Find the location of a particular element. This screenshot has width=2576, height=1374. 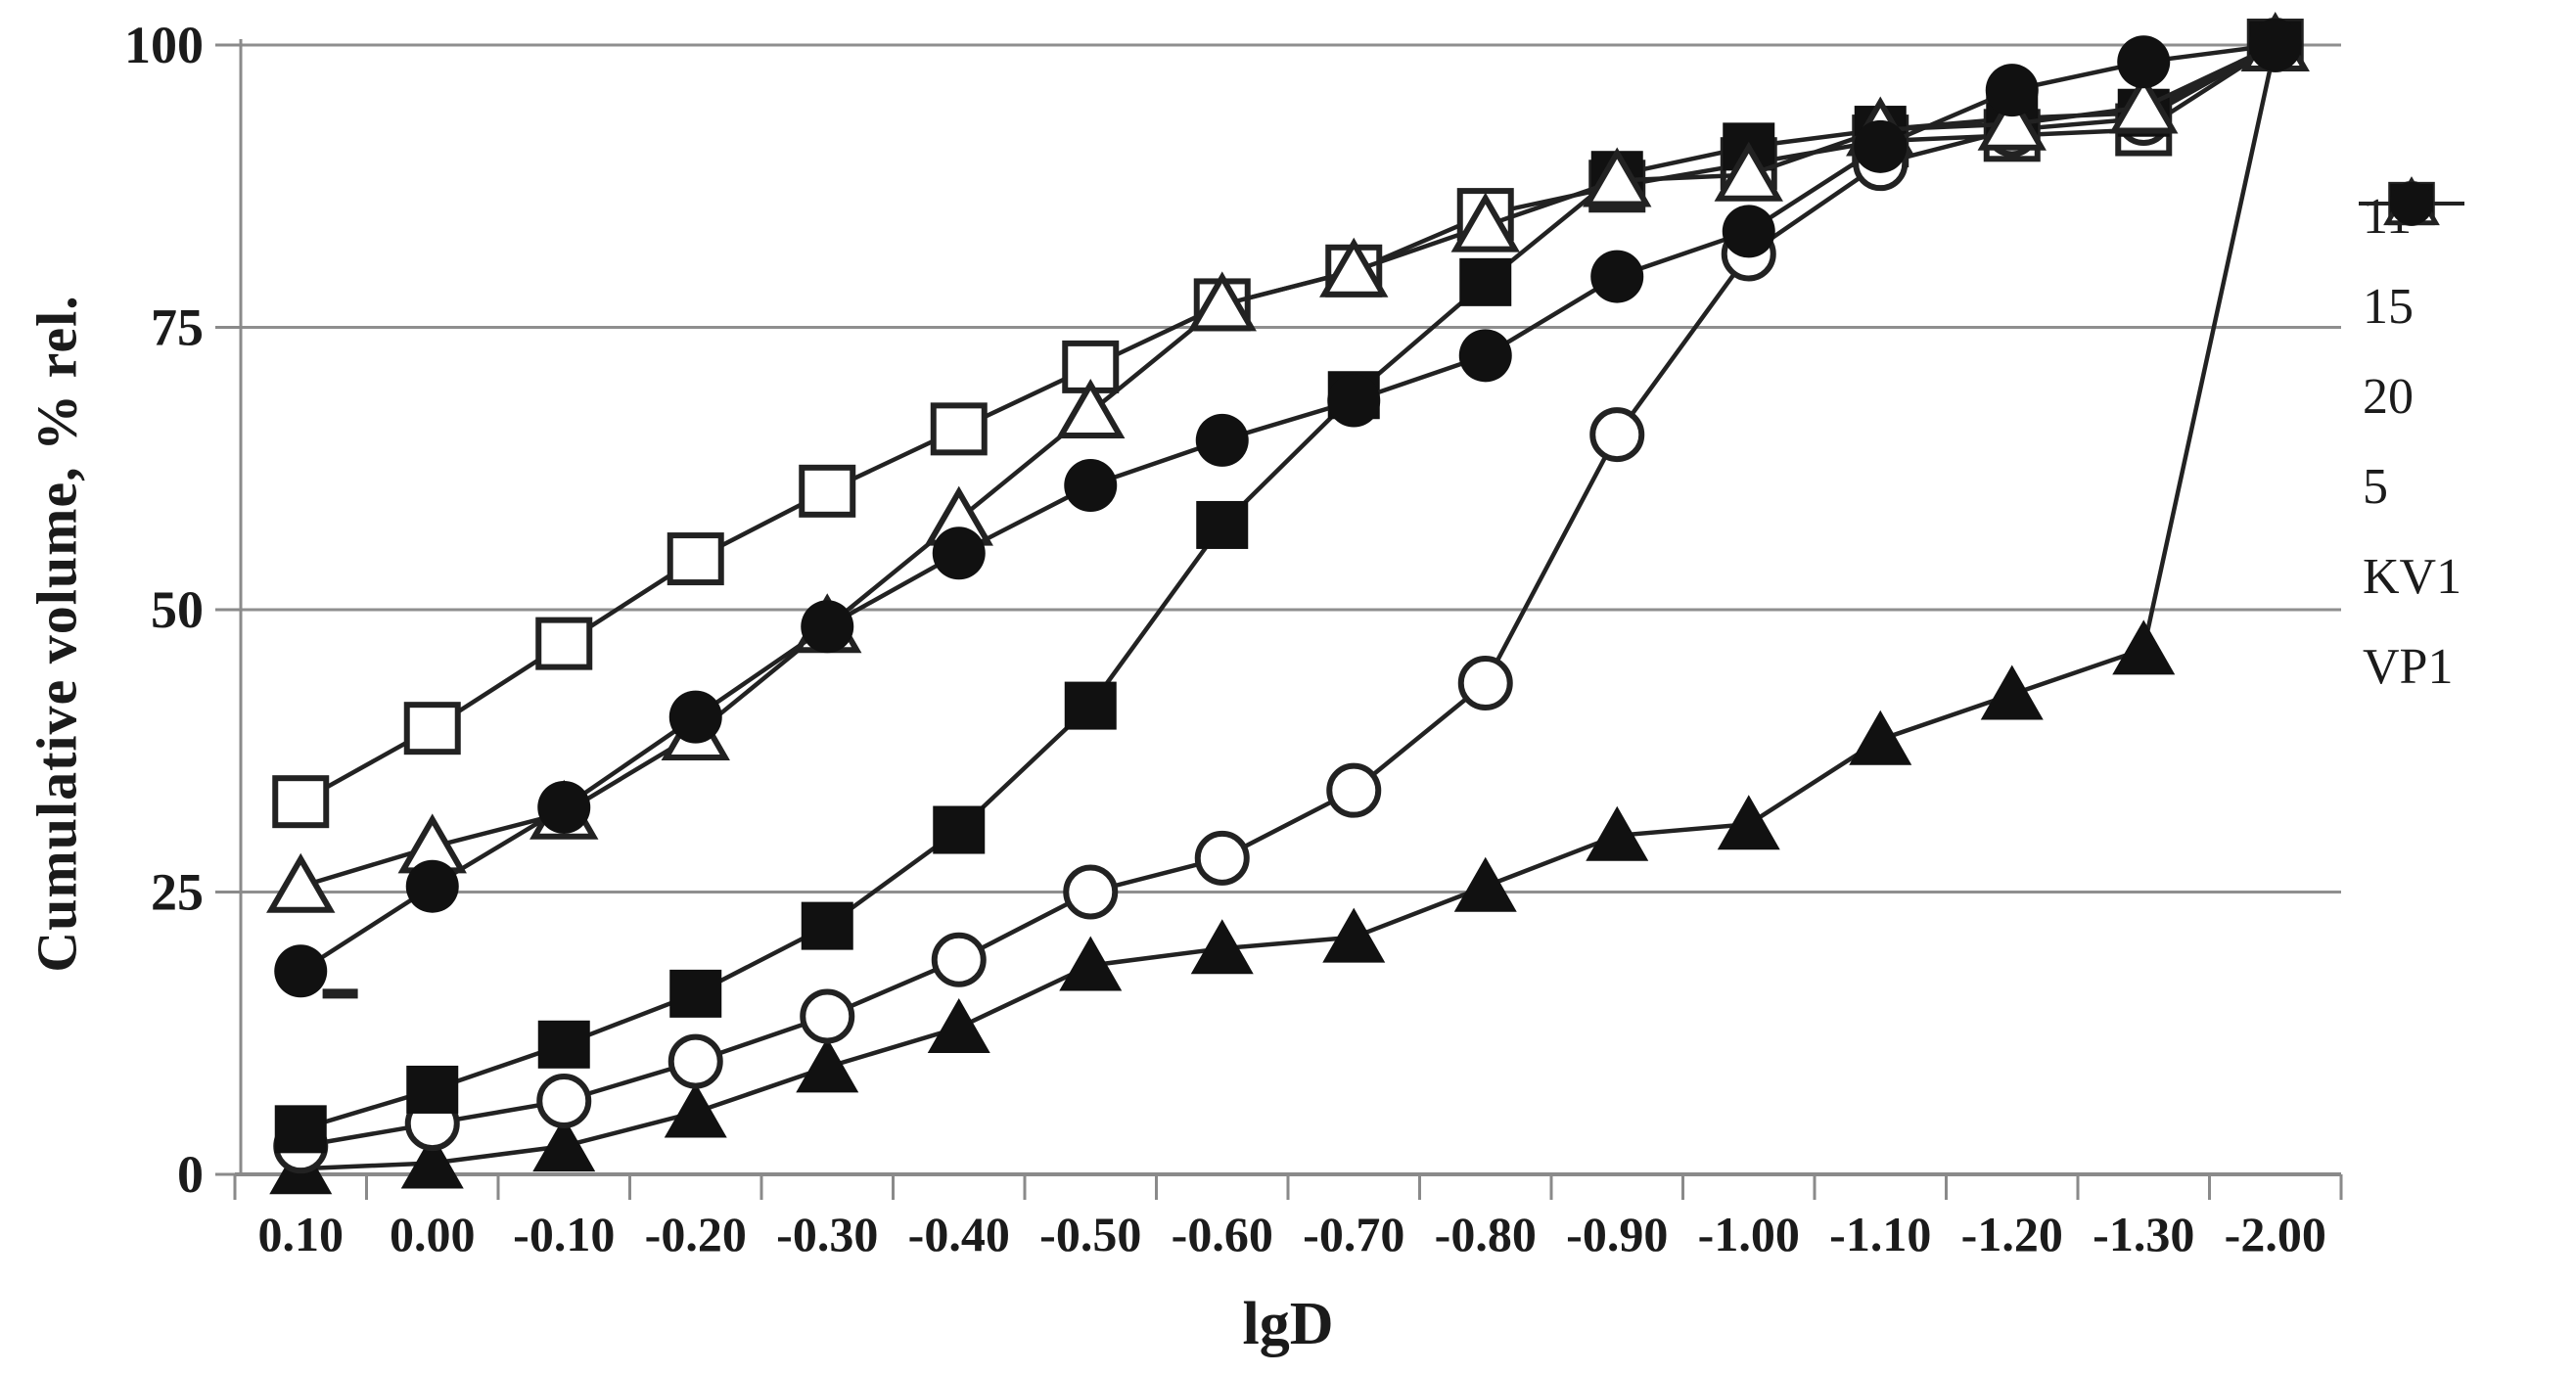

legend-item-5: 5 is located at coordinates (2410, 357).